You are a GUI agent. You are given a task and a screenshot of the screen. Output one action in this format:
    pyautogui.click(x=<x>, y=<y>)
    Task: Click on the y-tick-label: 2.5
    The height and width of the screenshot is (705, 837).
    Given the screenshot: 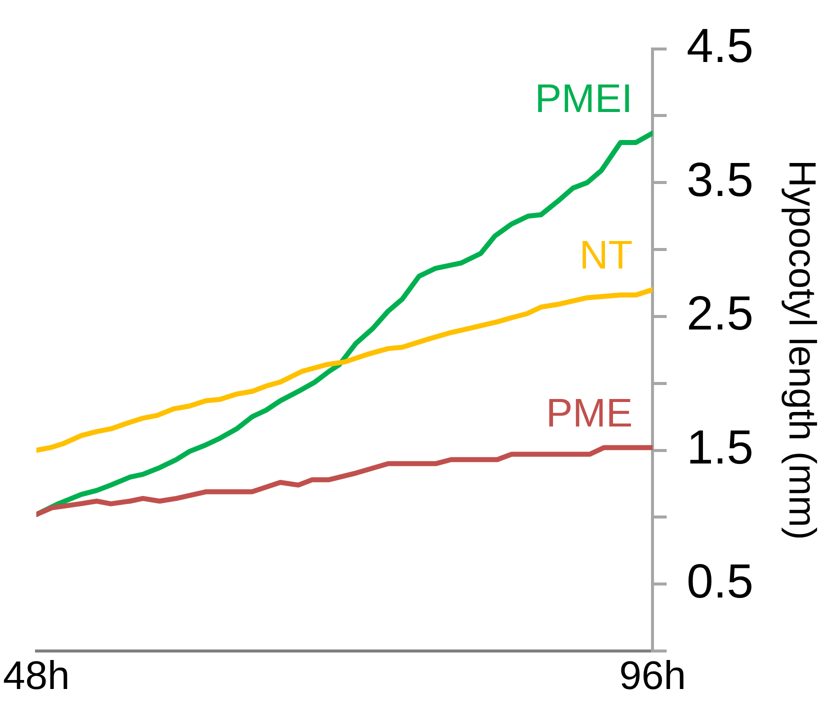 What is the action you would take?
    pyautogui.click(x=720, y=314)
    